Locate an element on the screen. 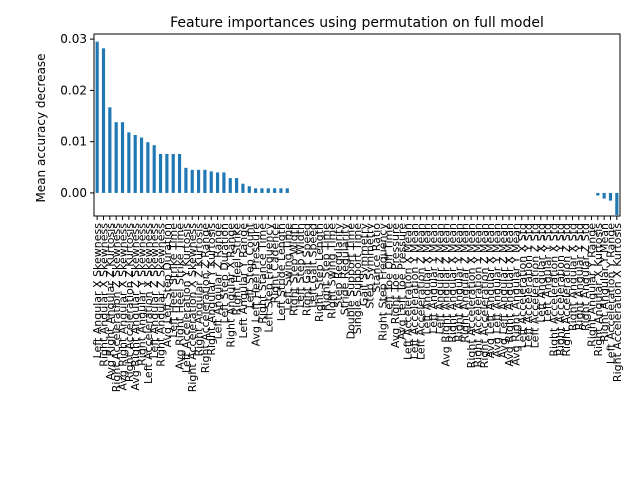  x-tick-label: Left Acceleration Y Range is located at coordinates (610, 293).